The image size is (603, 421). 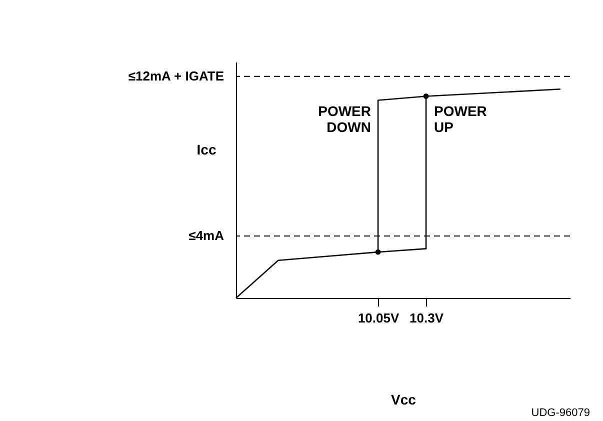 I want to click on text: UDG-96079, so click(x=560, y=413).